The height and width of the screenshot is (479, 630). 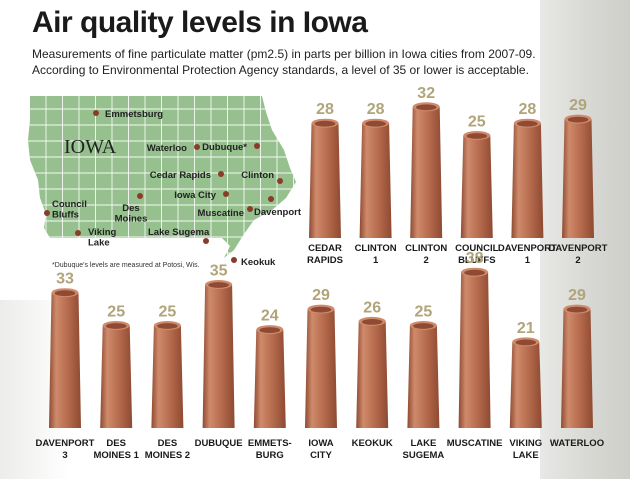 I want to click on value-label: 38, so click(x=475, y=258).